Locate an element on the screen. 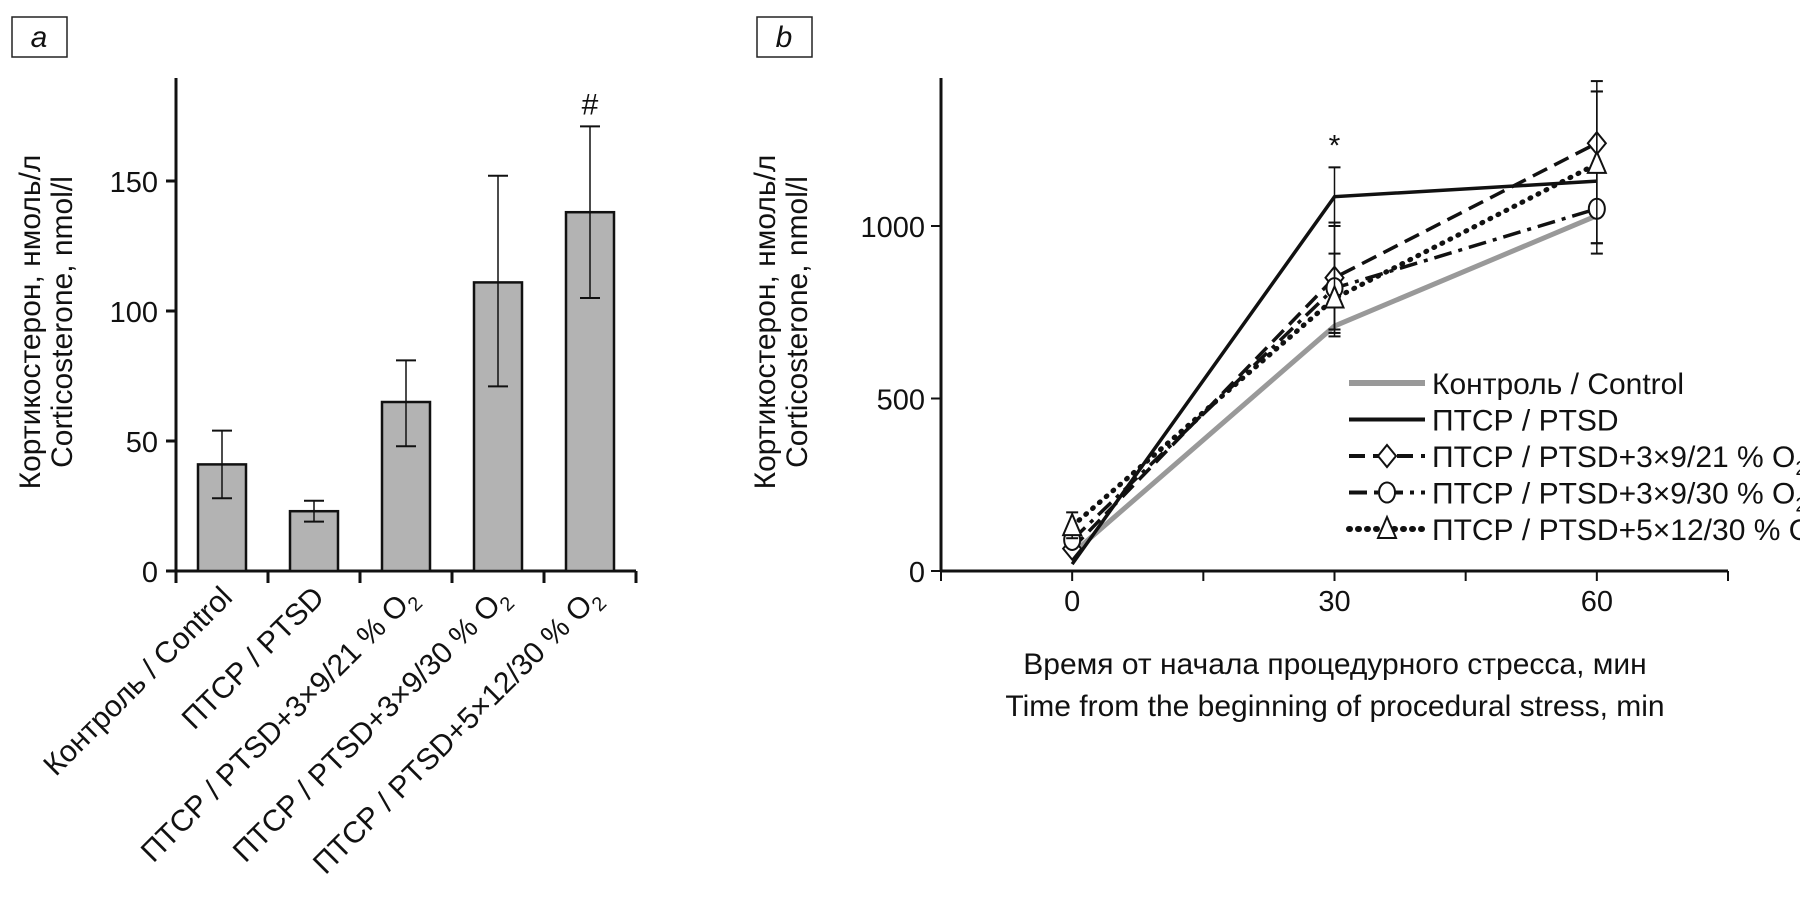  significance-mark: * is located at coordinates (1335, 145).